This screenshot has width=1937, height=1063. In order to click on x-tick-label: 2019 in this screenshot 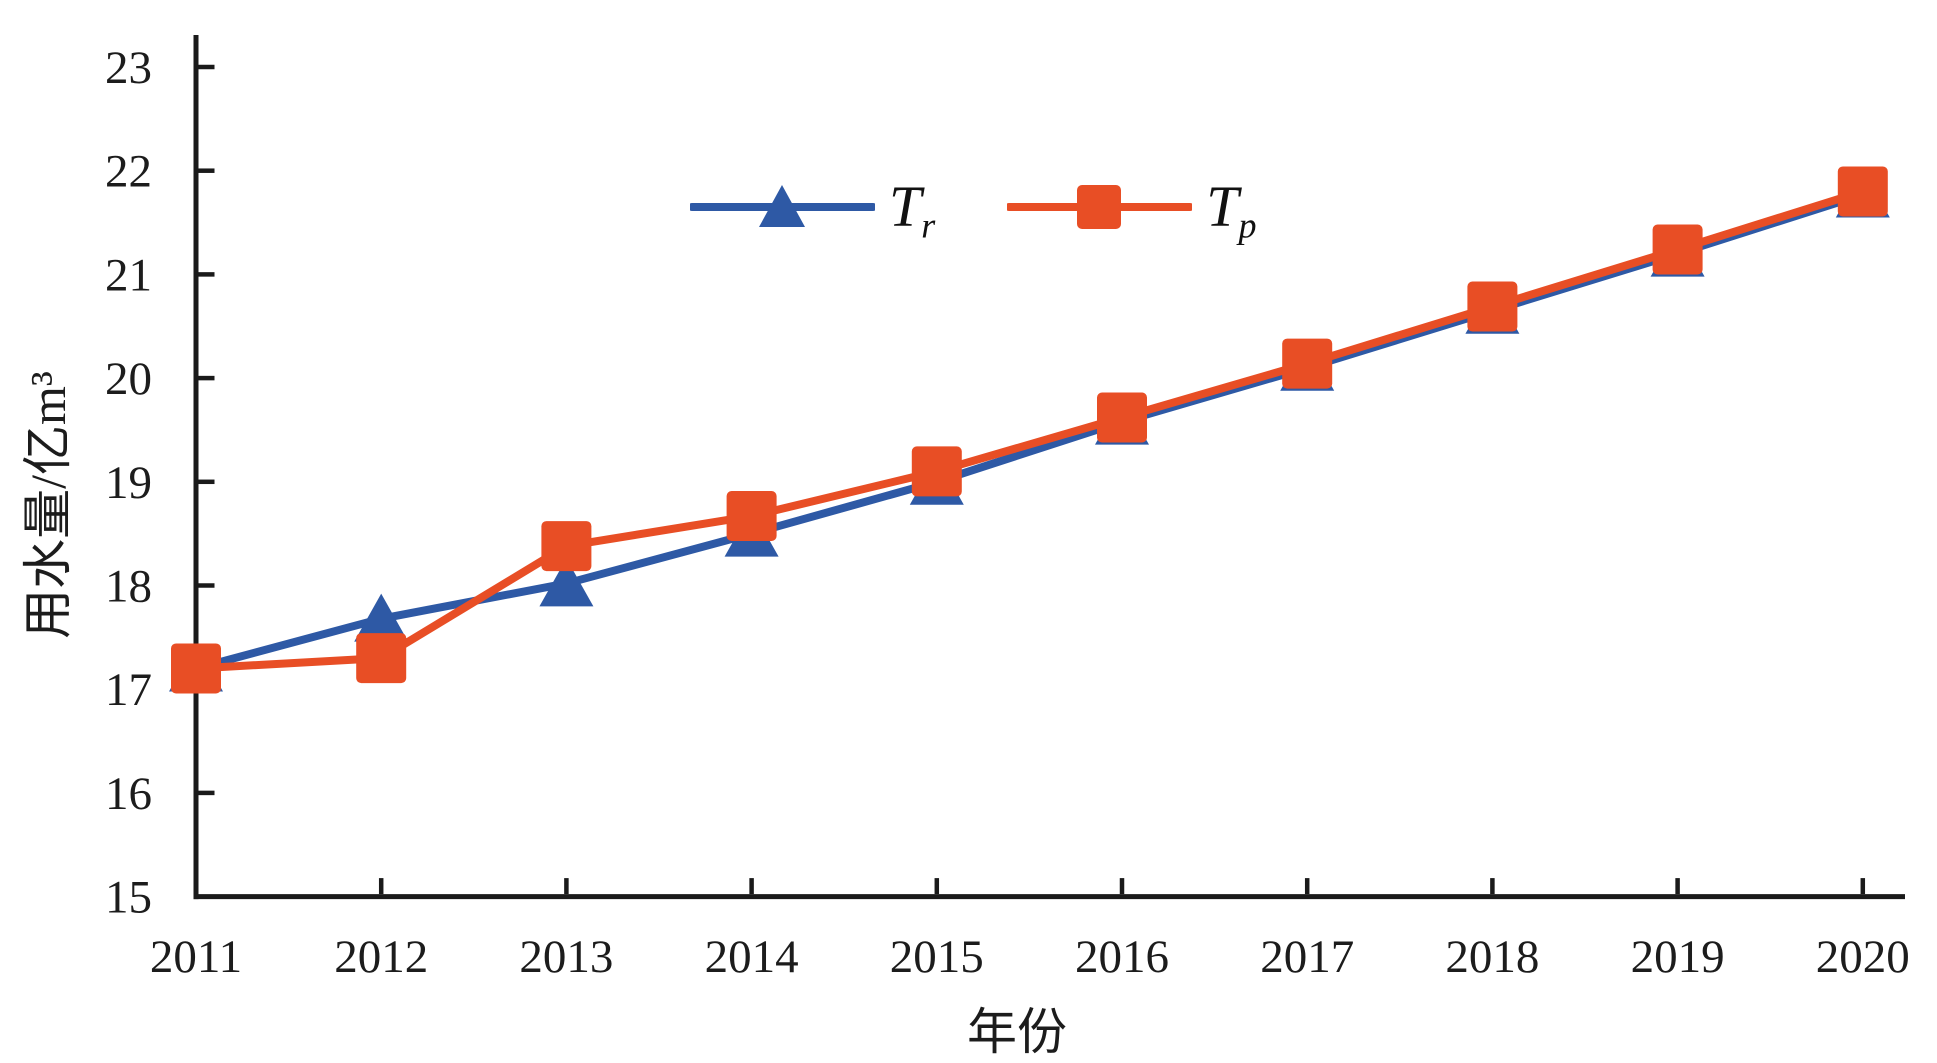, I will do `click(1678, 957)`.